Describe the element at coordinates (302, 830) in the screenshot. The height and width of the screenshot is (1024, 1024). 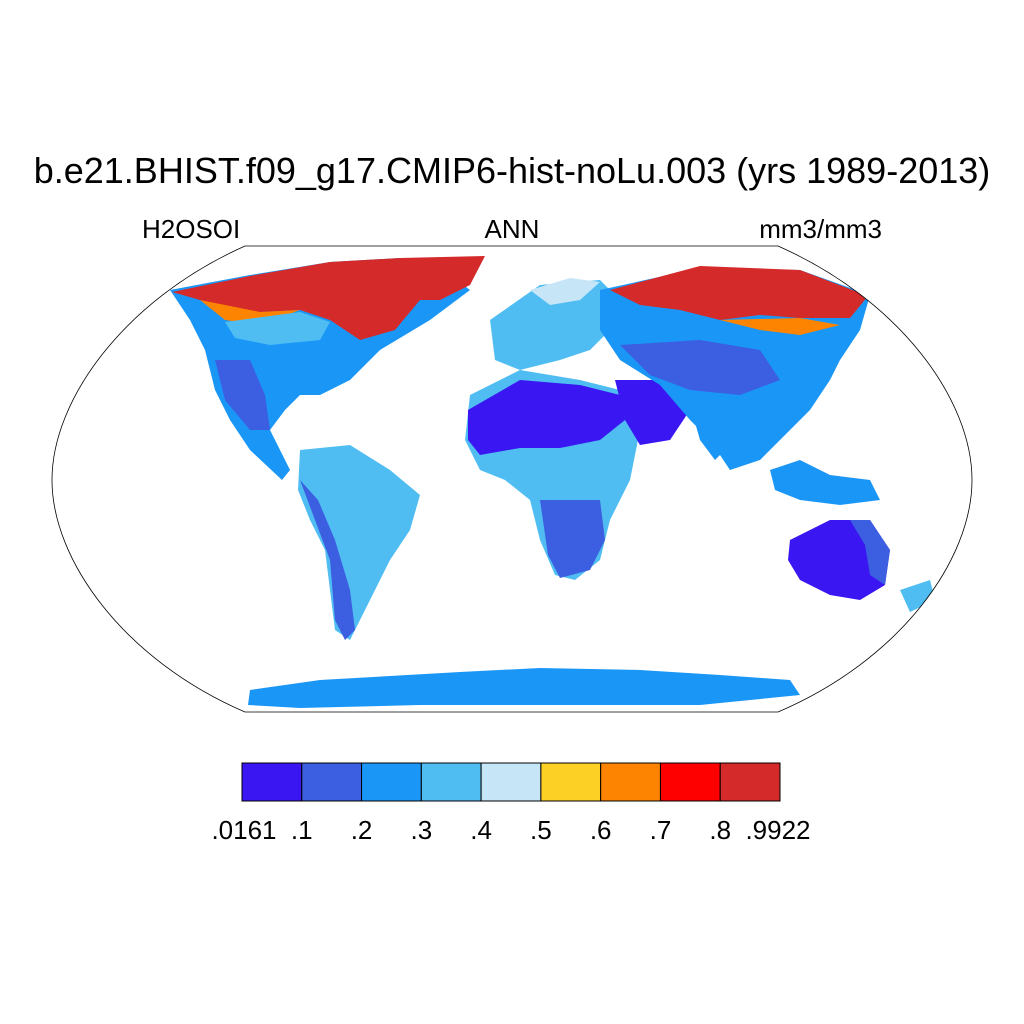
I see `colorbar-label-1: .1` at that location.